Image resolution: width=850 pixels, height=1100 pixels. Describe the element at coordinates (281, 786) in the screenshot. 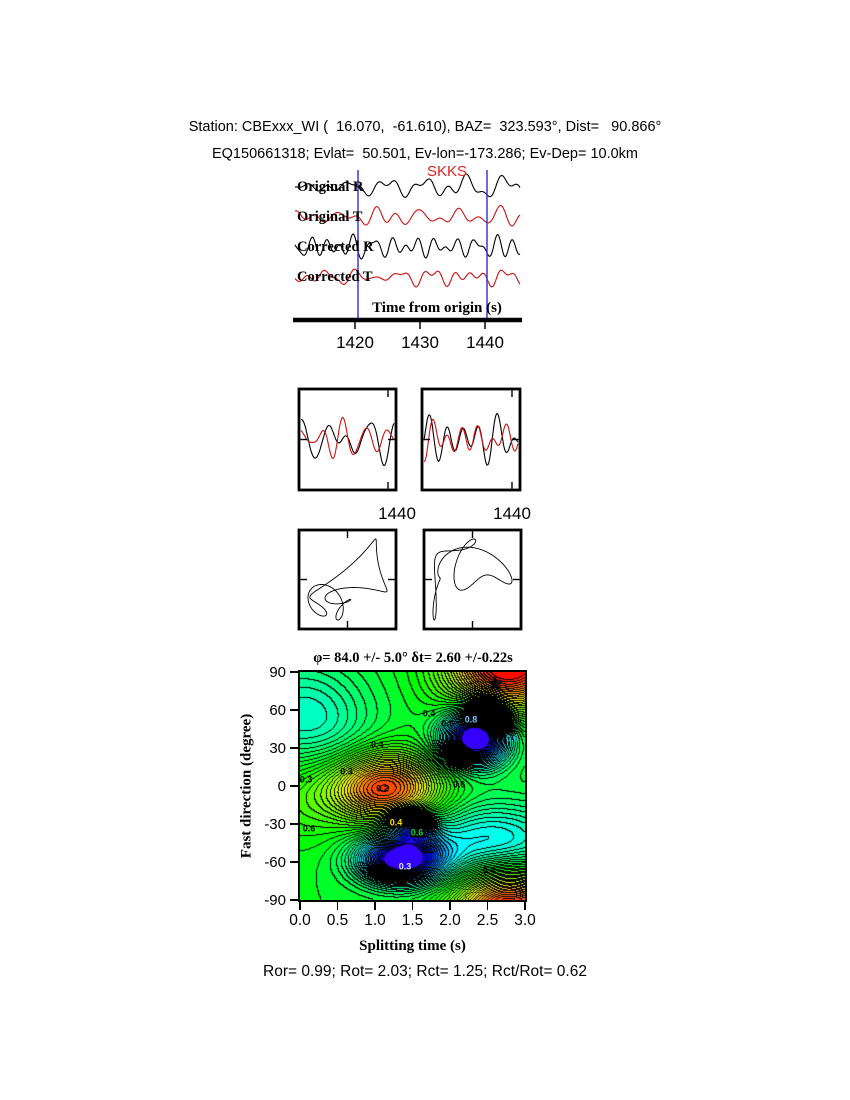

I see `y-tick-label: 0` at that location.